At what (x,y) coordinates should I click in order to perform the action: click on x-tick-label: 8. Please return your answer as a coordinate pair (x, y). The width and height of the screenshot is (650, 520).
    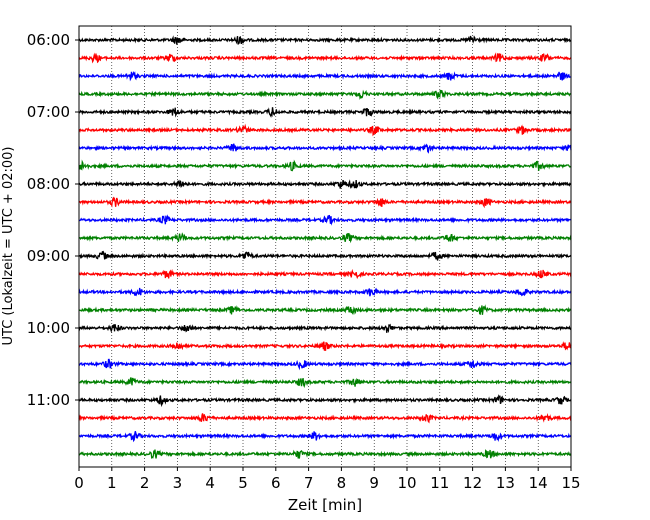
    Looking at the image, I should click on (342, 483).